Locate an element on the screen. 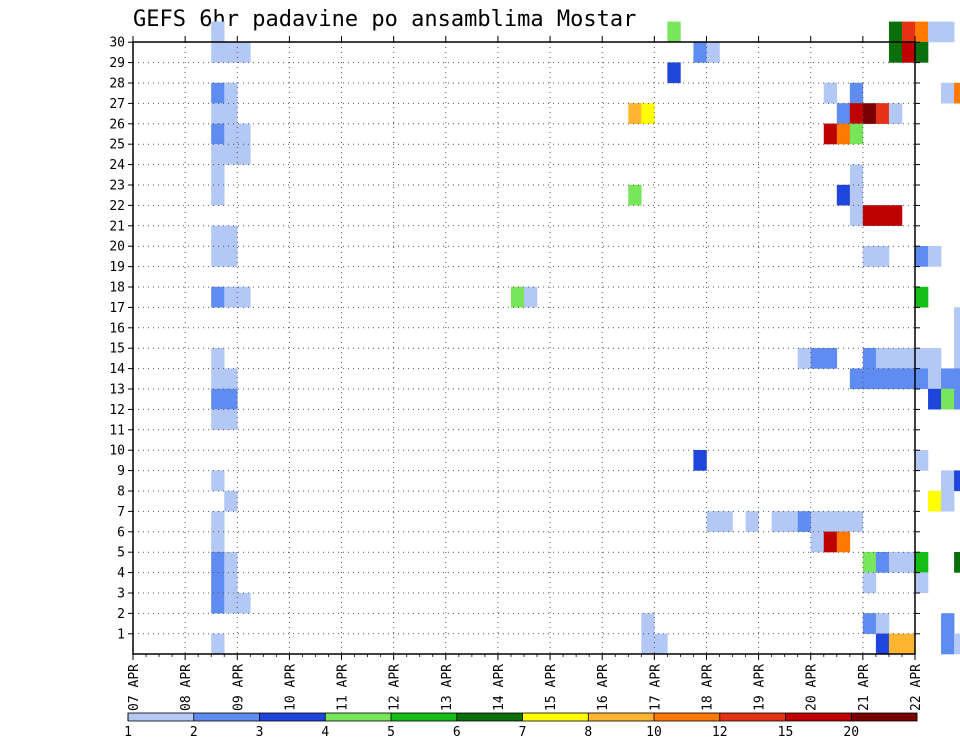  x-tick-label: 19 APR is located at coordinates (760, 687).